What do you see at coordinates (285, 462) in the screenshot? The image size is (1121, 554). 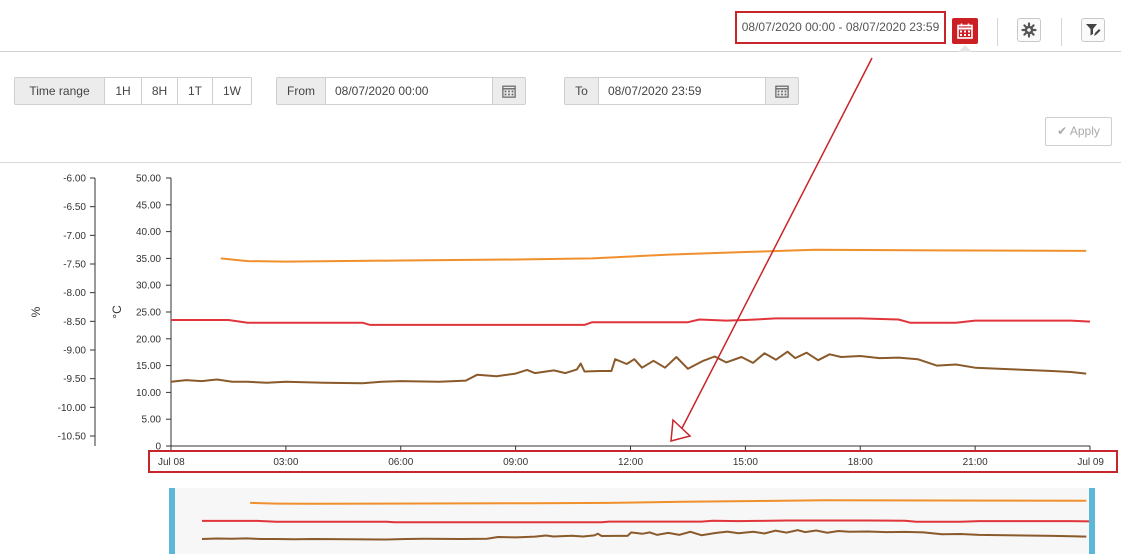 I see `x-axis-tick-label: 03:00` at bounding box center [285, 462].